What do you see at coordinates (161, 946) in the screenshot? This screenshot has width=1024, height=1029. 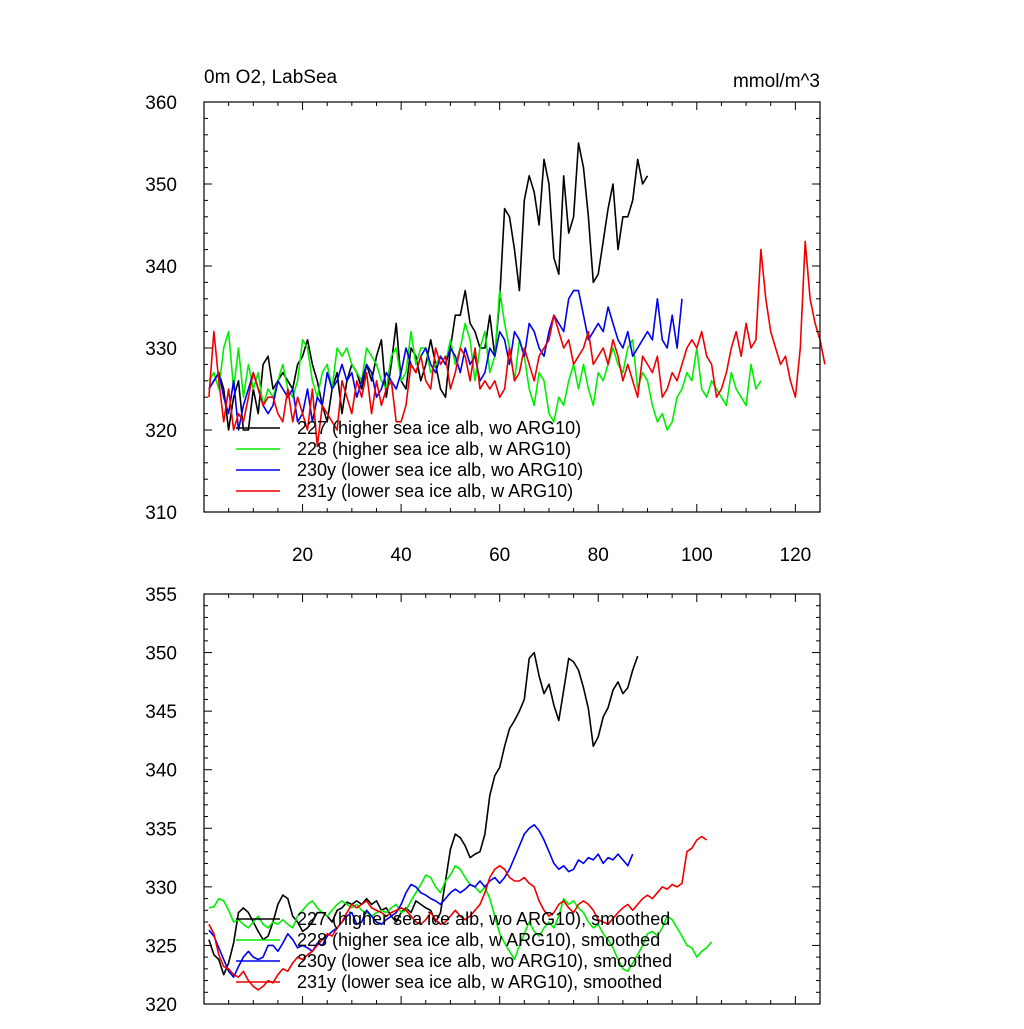 I see `y-tick-label: 325` at bounding box center [161, 946].